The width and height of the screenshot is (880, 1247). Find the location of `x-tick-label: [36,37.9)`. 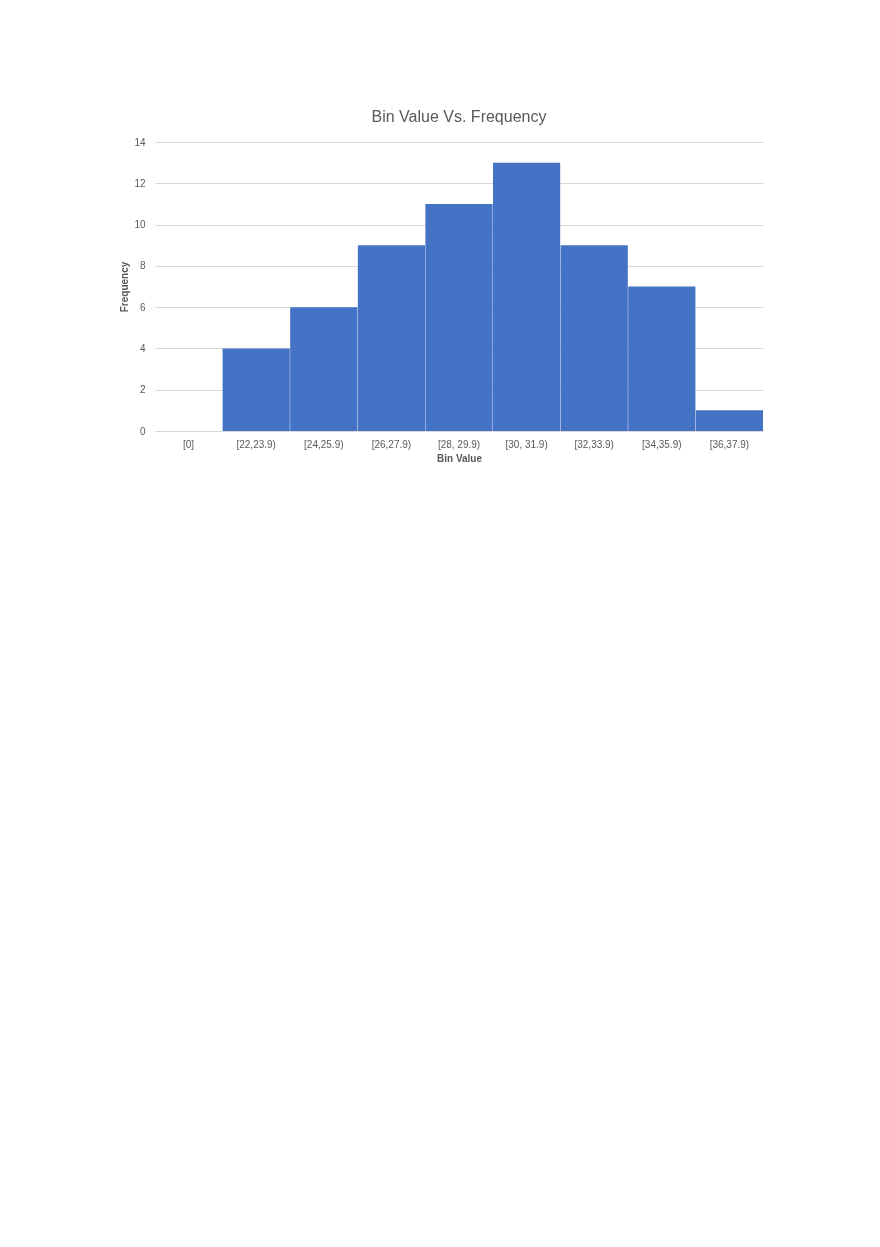

x-tick-label: [36,37.9) is located at coordinates (729, 444).